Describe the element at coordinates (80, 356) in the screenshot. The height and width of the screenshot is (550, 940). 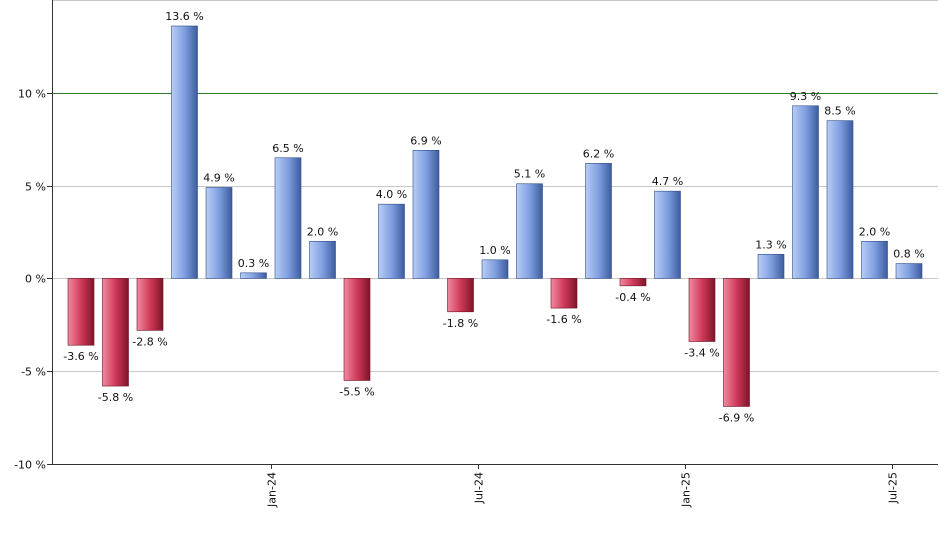
I see `data-label: -3.6 %` at that location.